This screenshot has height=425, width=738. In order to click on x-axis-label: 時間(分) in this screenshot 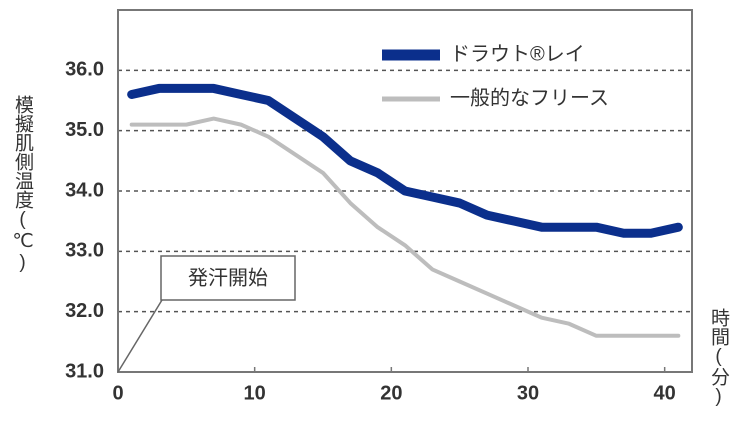, I will do `click(719, 357)`.